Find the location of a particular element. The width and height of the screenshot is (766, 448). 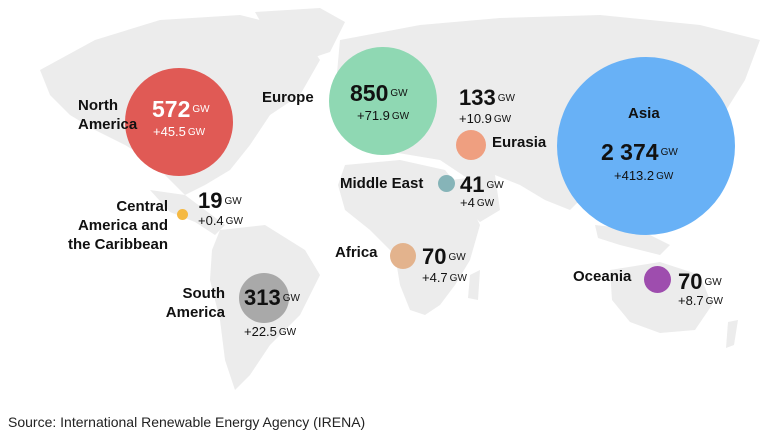

madagascar-landmass is located at coordinates (474, 285).